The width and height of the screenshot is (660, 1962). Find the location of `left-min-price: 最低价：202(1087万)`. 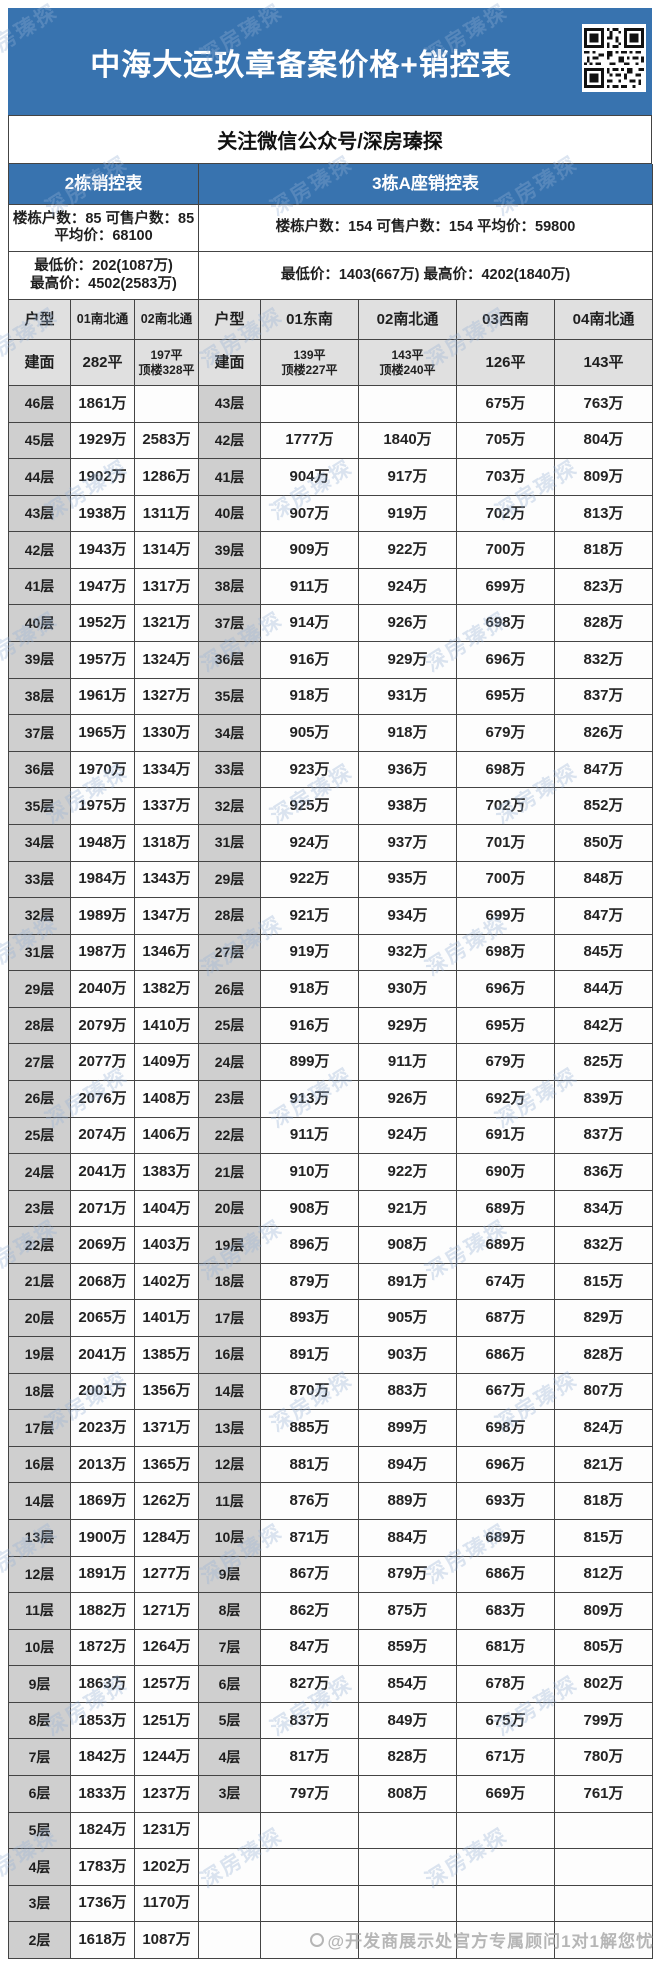

left-min-price: 最低价：202(1087万) is located at coordinates (103, 266).